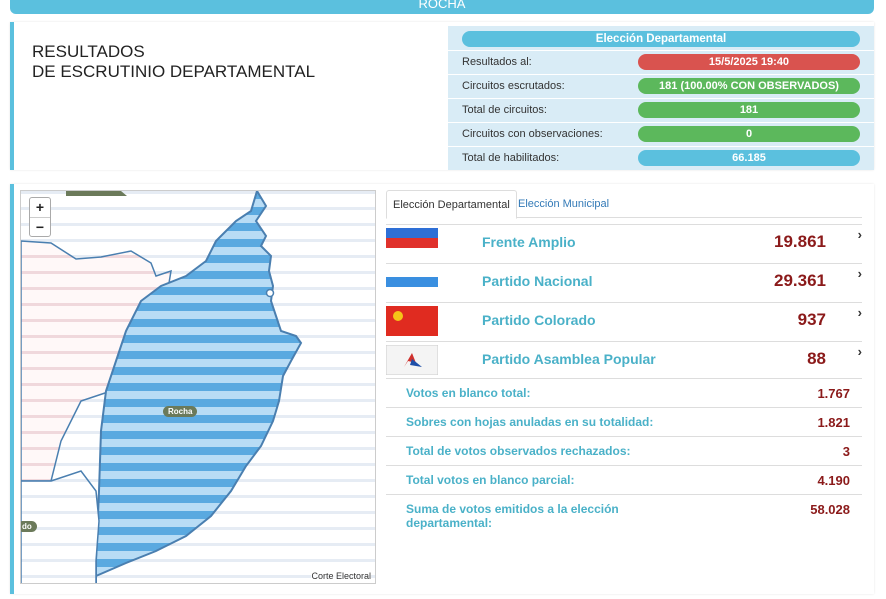 The width and height of the screenshot is (886, 599). What do you see at coordinates (749, 110) in the screenshot?
I see `summary-row-badge: 181` at bounding box center [749, 110].